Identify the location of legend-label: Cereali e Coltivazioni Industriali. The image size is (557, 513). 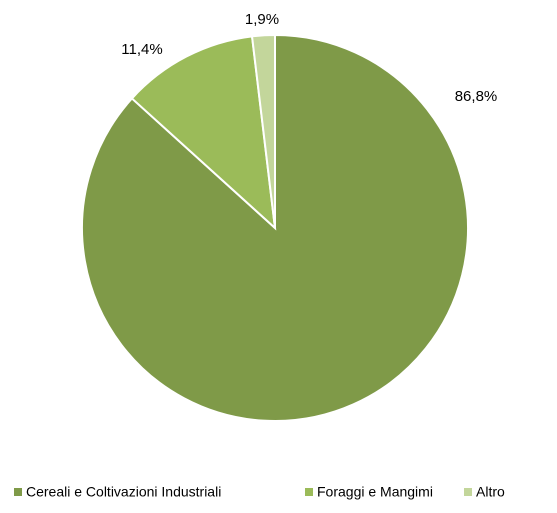
(123, 492).